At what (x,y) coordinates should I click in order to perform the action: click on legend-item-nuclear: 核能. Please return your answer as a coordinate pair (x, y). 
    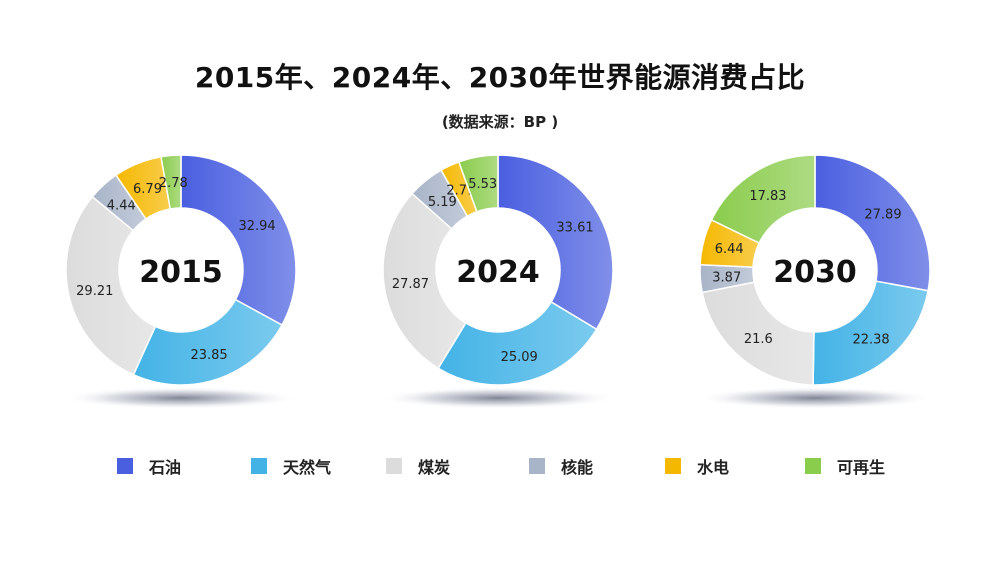
    Looking at the image, I should click on (561, 466).